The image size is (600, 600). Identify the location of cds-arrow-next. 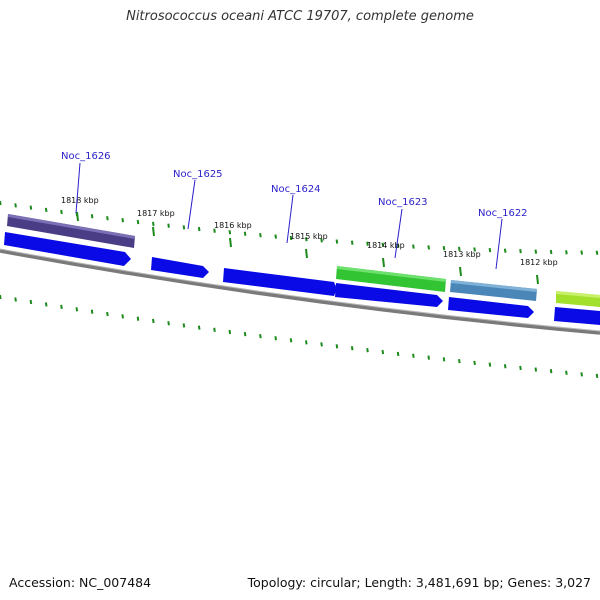
(577, 316).